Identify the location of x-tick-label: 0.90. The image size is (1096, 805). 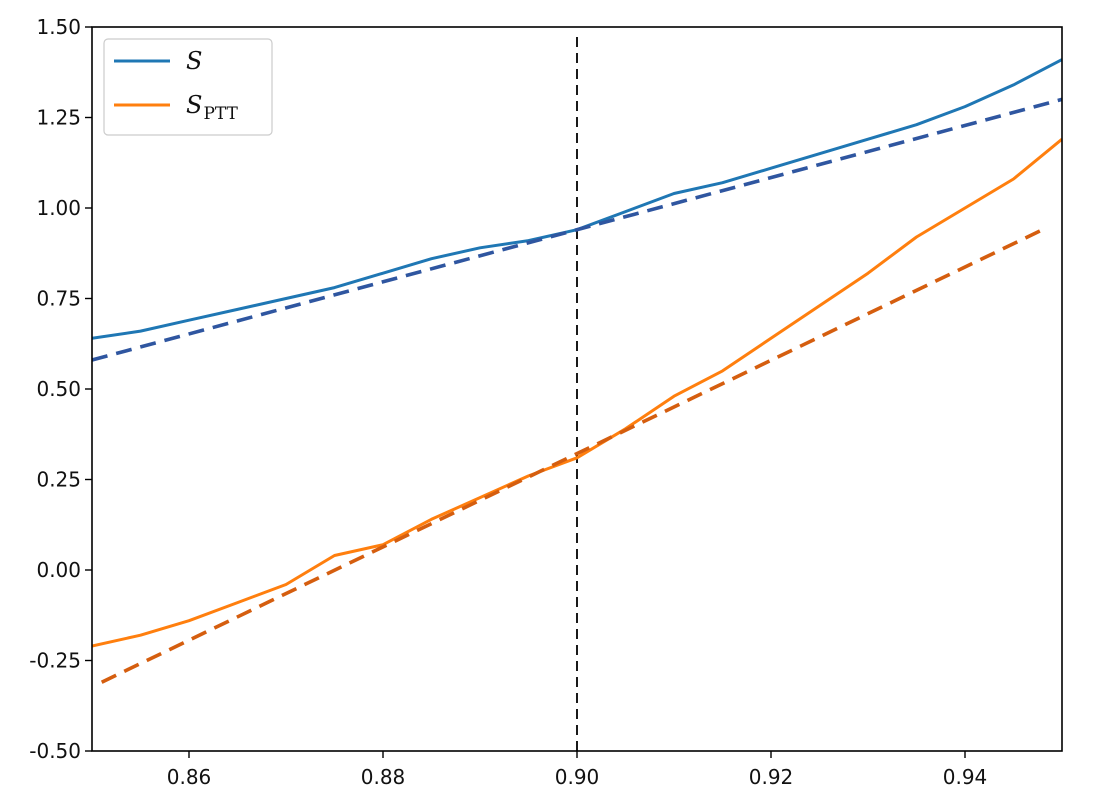
(577, 777).